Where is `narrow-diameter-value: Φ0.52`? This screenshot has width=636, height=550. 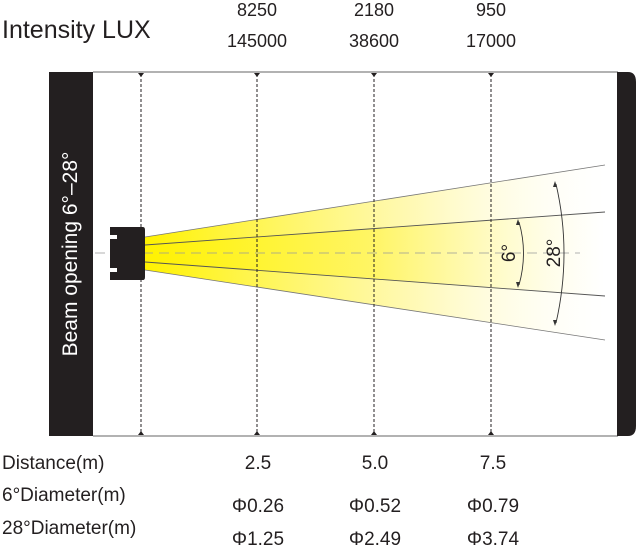 narrow-diameter-value: Φ0.52 is located at coordinates (375, 506).